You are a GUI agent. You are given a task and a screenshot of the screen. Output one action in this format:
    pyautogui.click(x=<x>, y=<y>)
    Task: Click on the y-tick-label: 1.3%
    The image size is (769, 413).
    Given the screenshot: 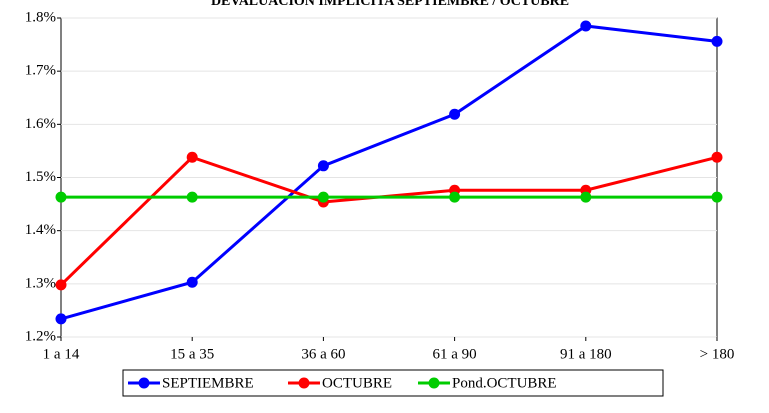 What is the action you would take?
    pyautogui.click(x=40, y=283)
    